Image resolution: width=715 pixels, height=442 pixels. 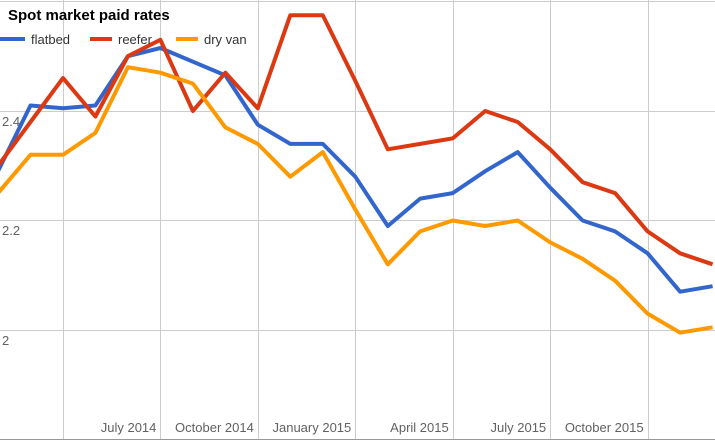 I want to click on legend-label-reefer: reefer, so click(x=135, y=39).